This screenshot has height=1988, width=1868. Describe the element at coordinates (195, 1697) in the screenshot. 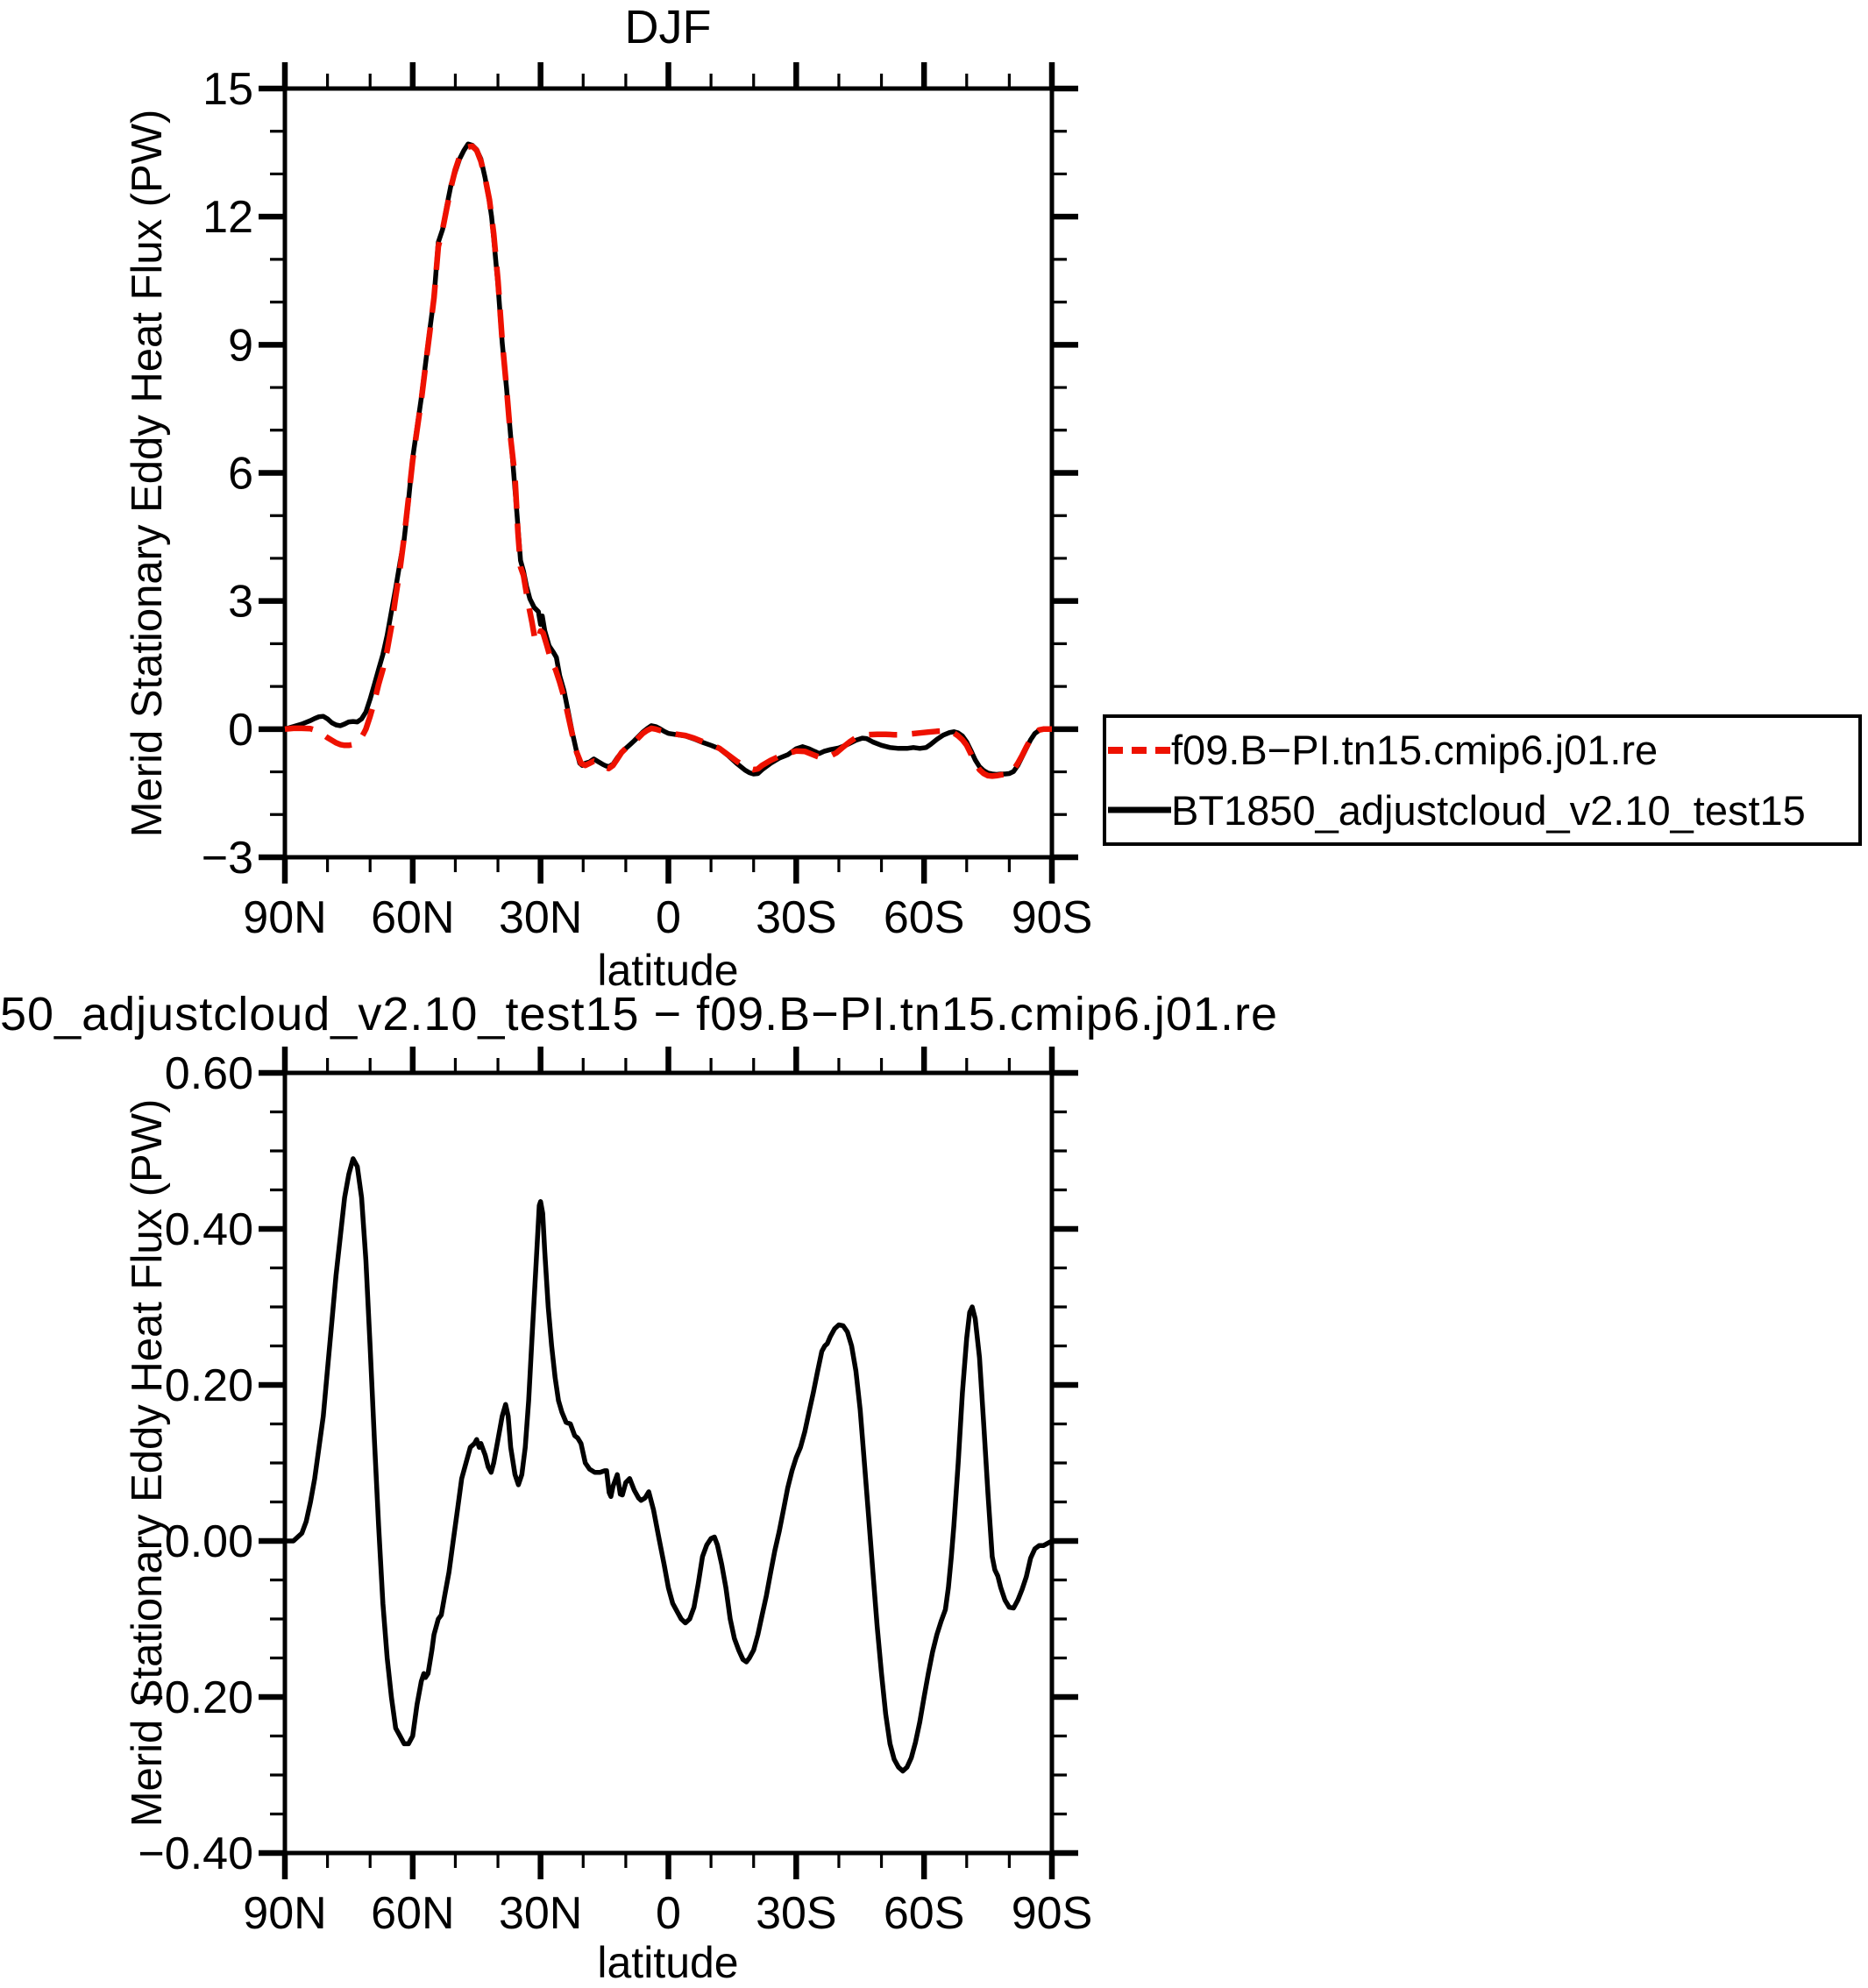

I see `y-tick-label: −0.20` at that location.